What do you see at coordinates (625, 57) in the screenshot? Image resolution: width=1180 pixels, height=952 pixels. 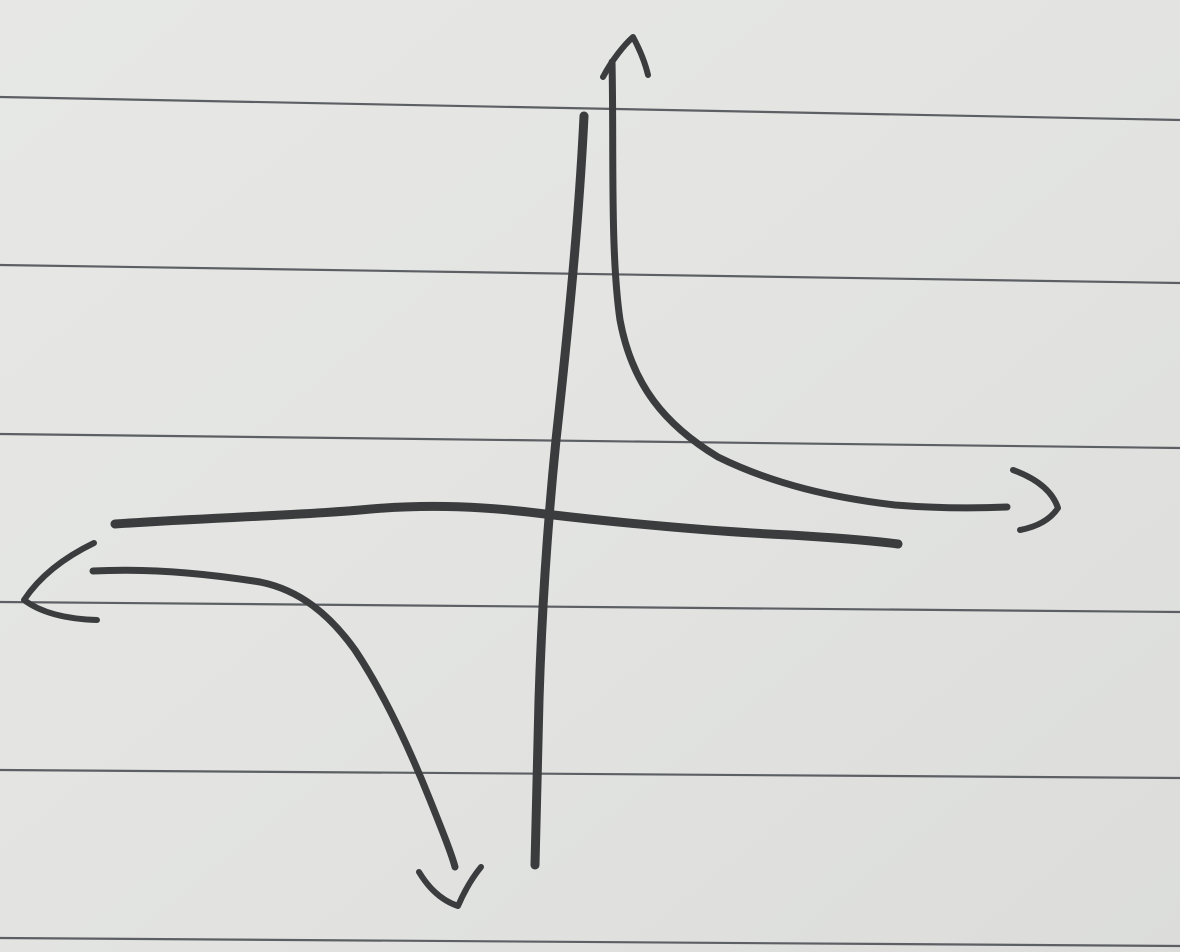 I see `arrow-up-icon` at bounding box center [625, 57].